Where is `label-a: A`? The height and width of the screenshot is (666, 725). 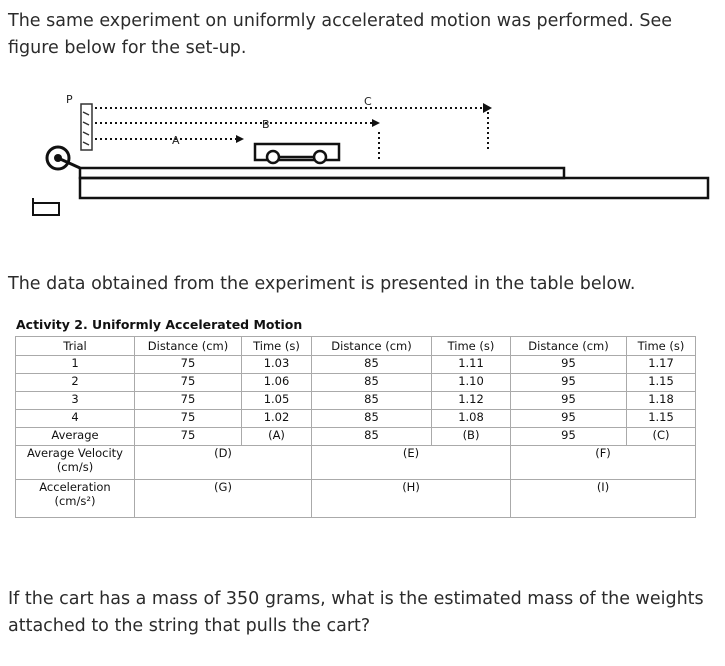 label-a: A is located at coordinates (176, 140).